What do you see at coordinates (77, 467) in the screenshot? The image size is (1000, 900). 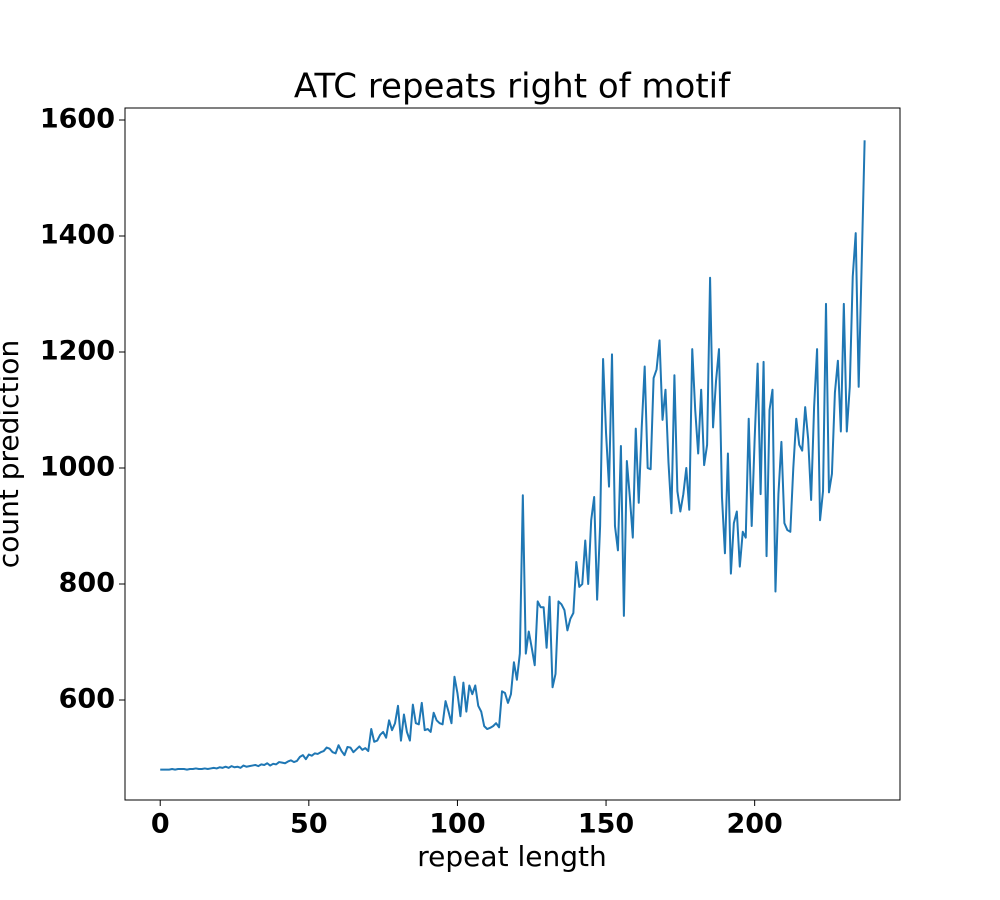 I see `y-tick-label: 1000` at bounding box center [77, 467].